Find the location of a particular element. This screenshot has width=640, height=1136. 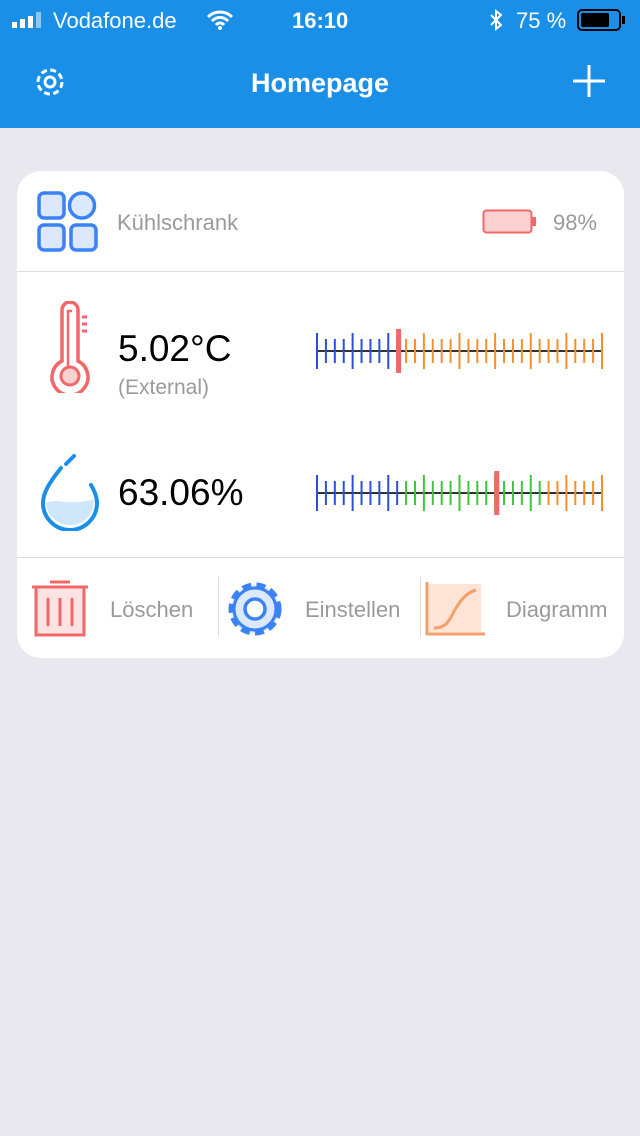

delete-button: Löschen is located at coordinates (117, 608).